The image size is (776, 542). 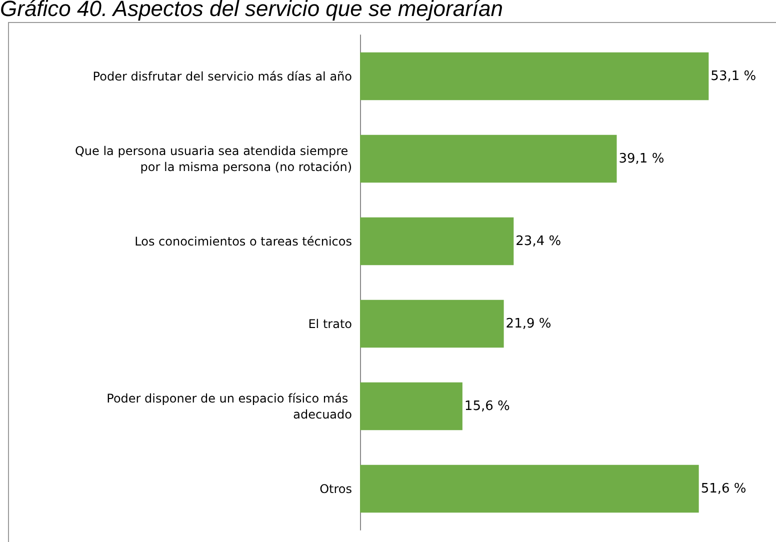 I want to click on data-label: 21,9 %, so click(x=529, y=324).